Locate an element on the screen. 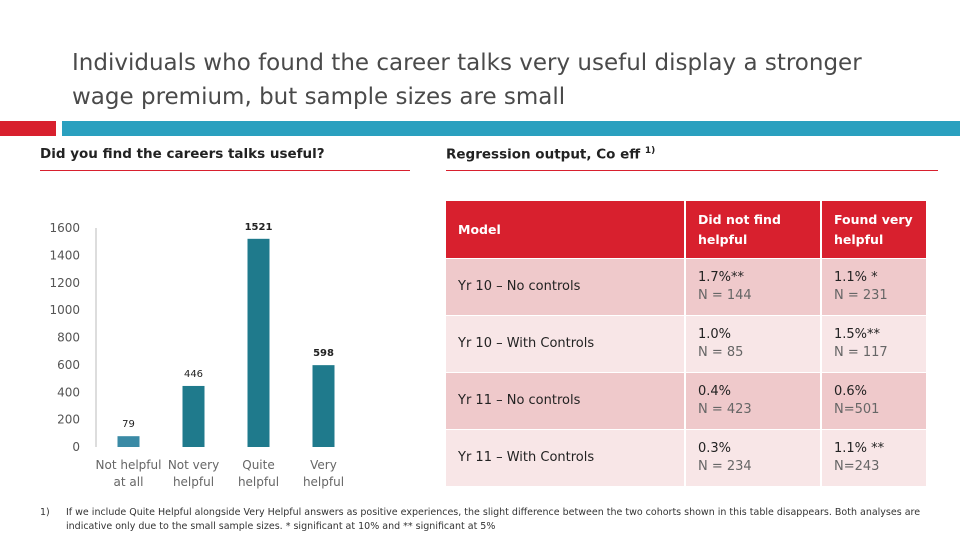  cell-found-very: 1.1% ** N=243 is located at coordinates (873, 457).